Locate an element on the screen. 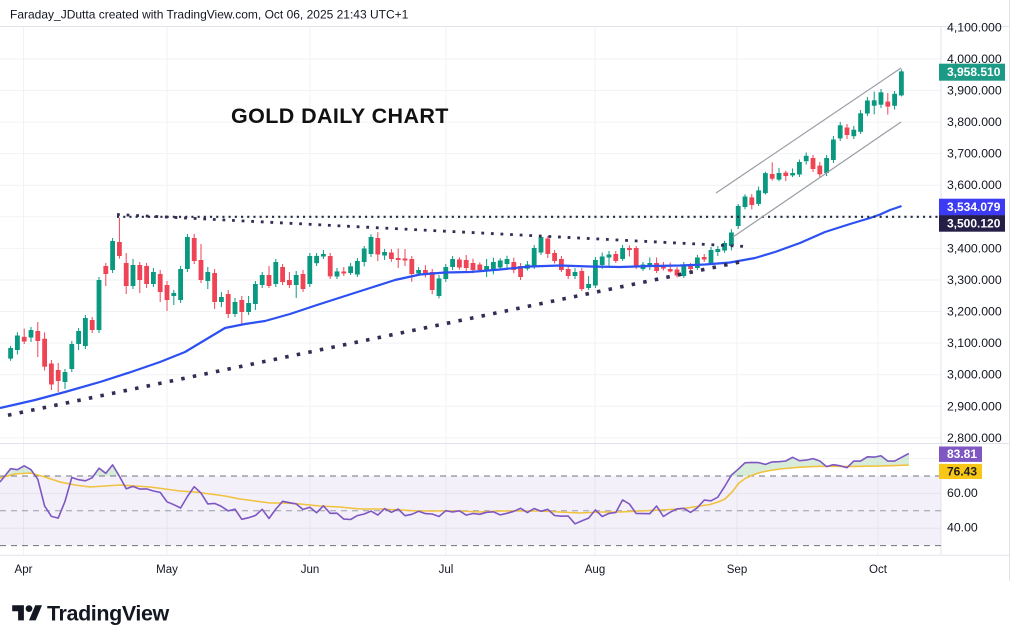 The width and height of the screenshot is (1020, 643). svg-text: 3,600.000 is located at coordinates (974, 185).